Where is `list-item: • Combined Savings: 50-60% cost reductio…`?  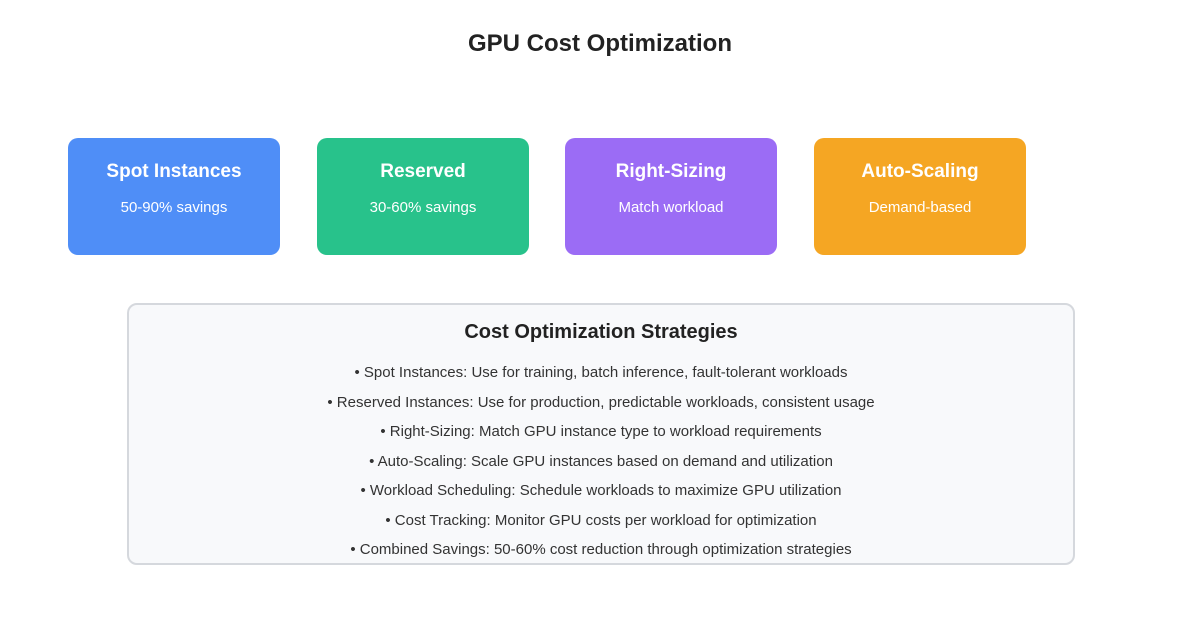
list-item: • Combined Savings: 50-60% cost reductio… is located at coordinates (601, 549).